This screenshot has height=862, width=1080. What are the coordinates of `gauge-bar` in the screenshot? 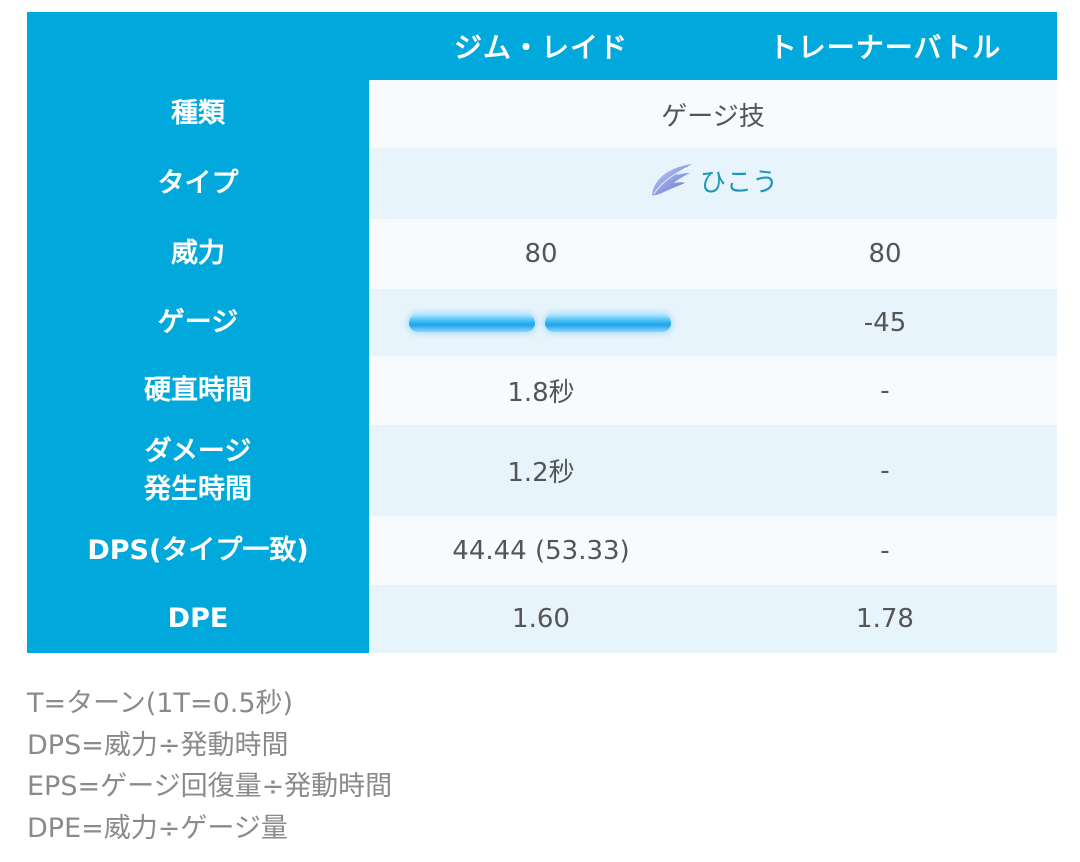 It's located at (541, 322).